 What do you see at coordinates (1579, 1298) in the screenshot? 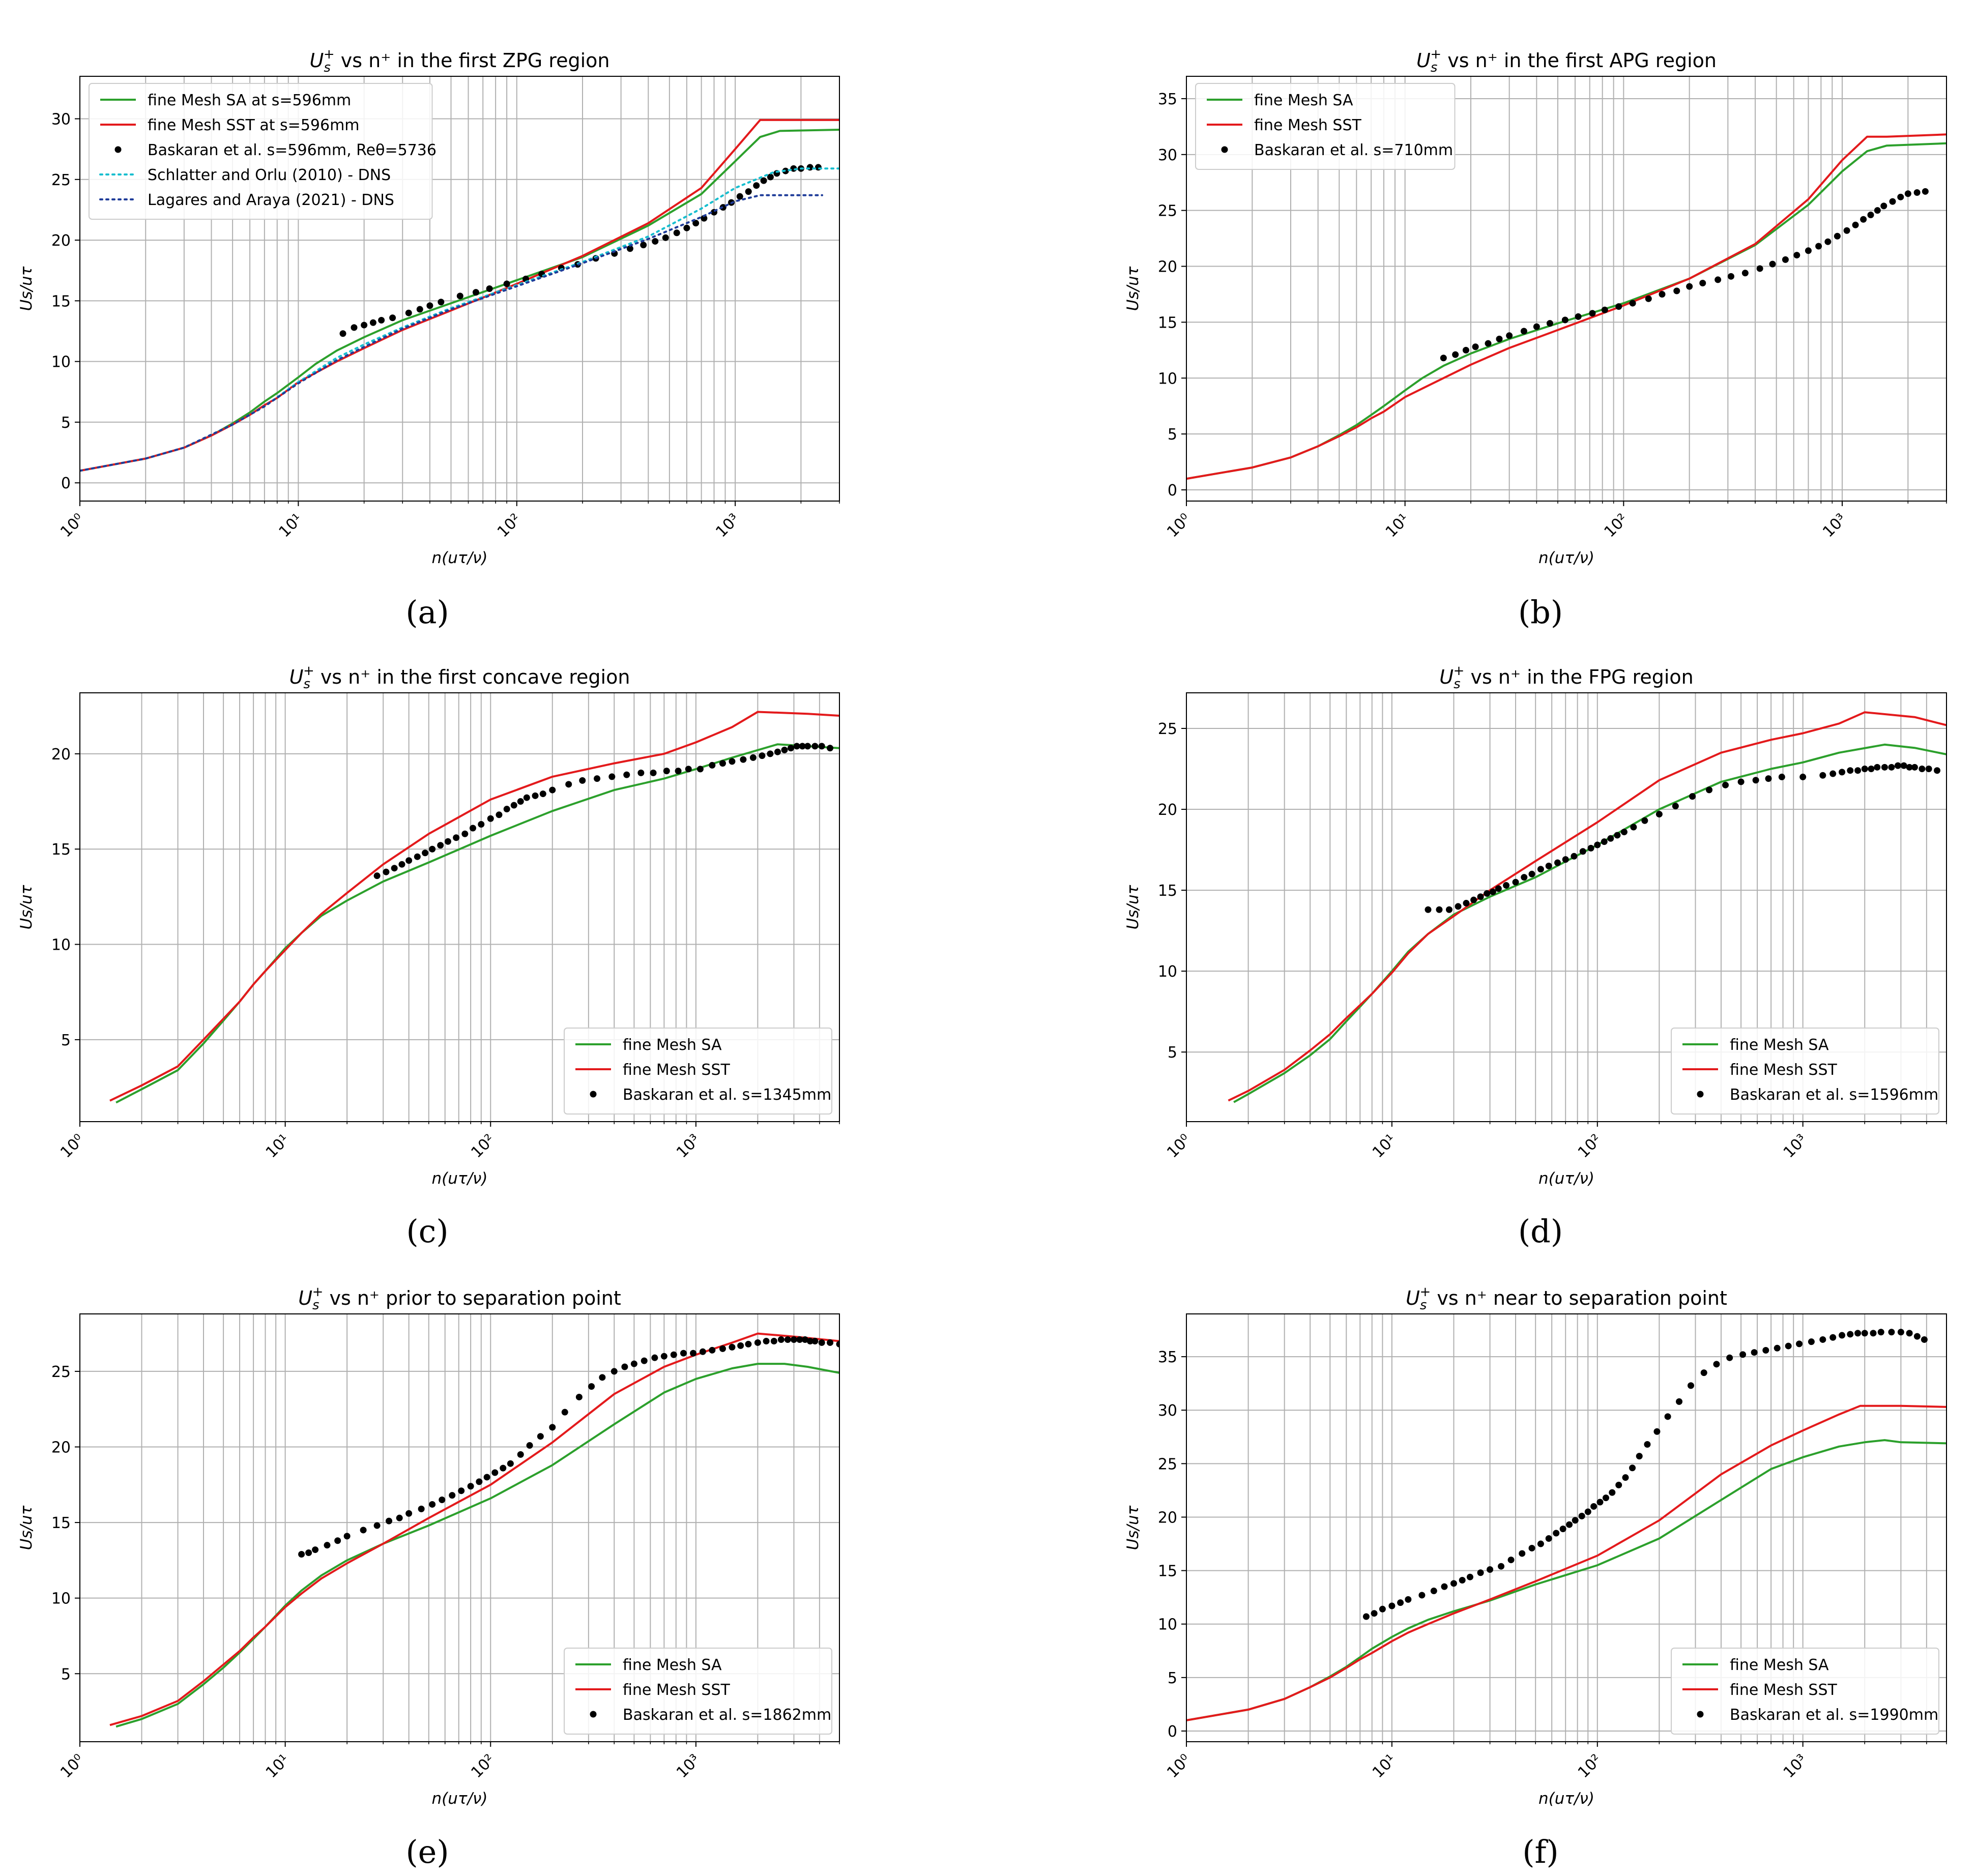
I see `title-rest: vs n⁺ near to separation point` at bounding box center [1579, 1298].